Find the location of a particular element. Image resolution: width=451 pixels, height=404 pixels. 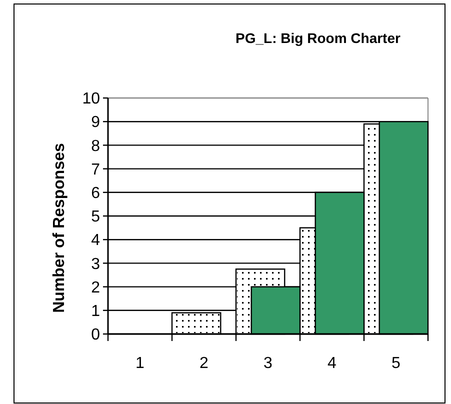

x-tick-label: 1 is located at coordinates (140, 363).